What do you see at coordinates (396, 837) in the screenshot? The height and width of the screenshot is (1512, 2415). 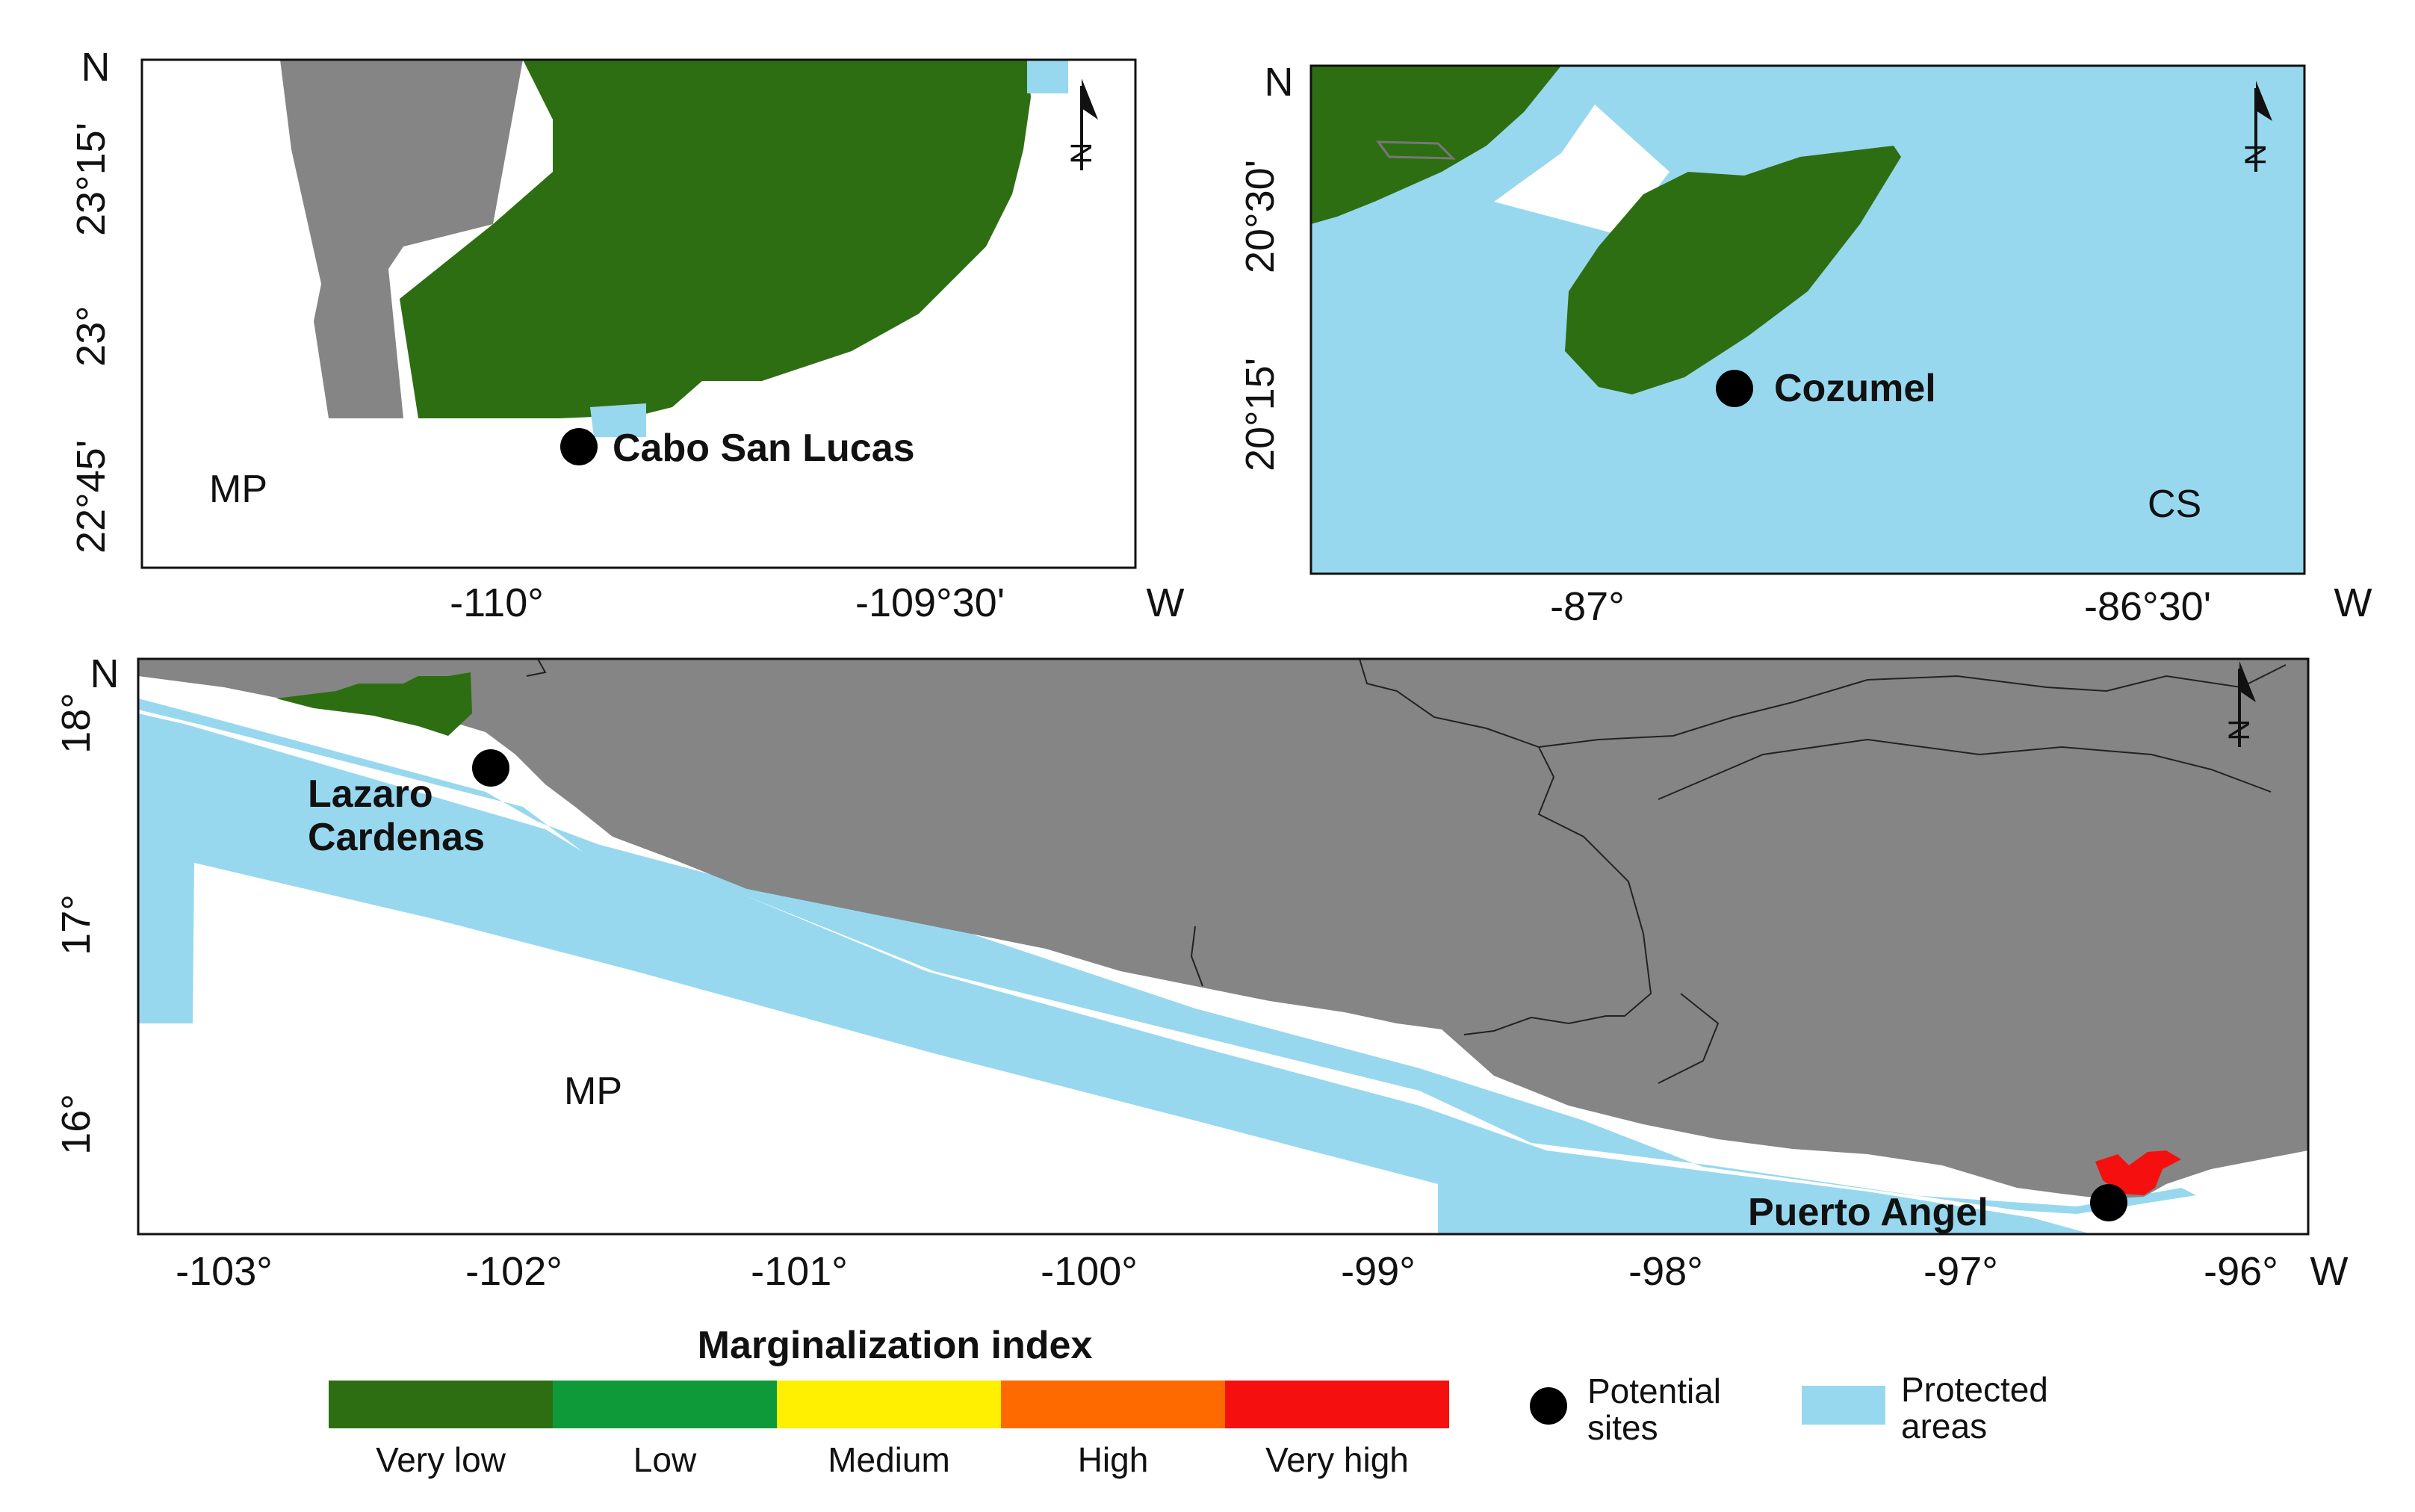 I see `site-label-cardenas: Cardenas` at bounding box center [396, 837].